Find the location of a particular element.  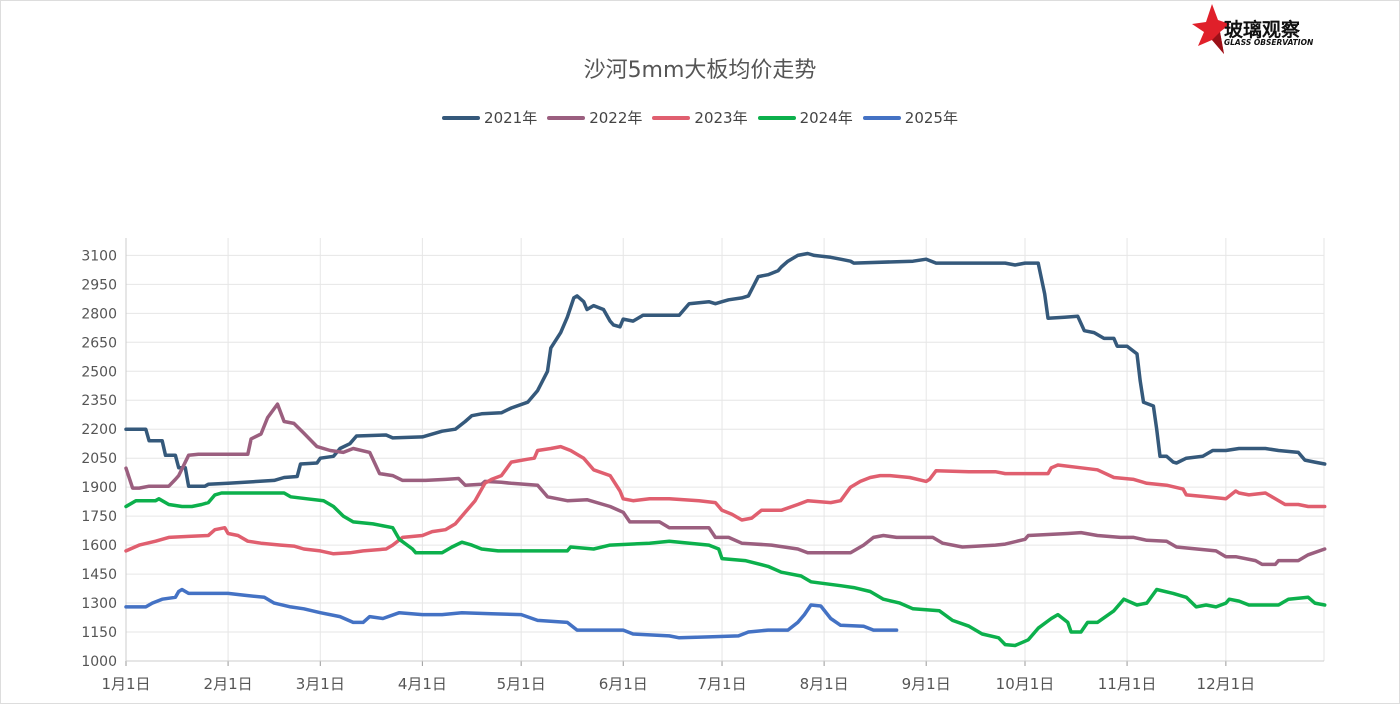

y-tick-label: 2800 is located at coordinates (99, 314).